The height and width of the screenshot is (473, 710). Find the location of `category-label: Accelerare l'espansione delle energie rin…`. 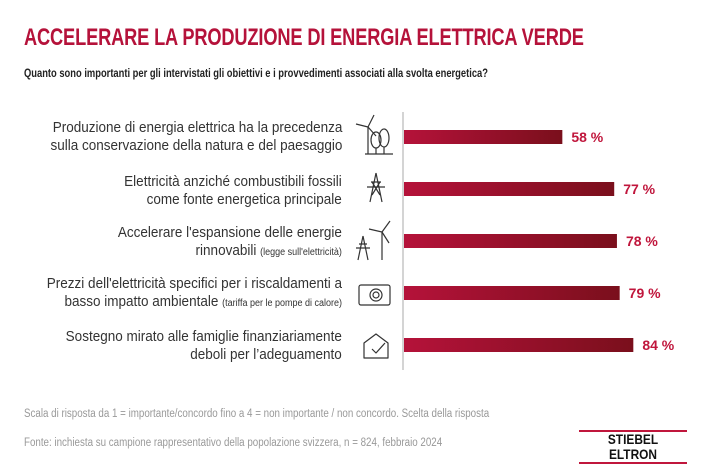

category-label: Accelerare l'espansione delle energie rin… is located at coordinates (230, 241).